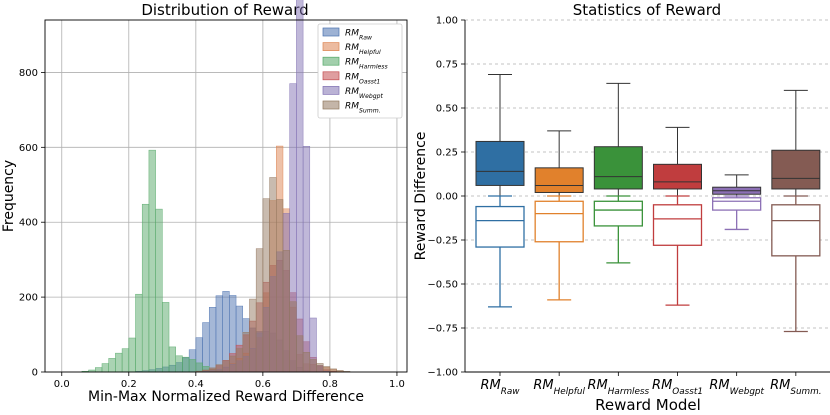 This screenshot has width=830, height=415. Describe the element at coordinates (647, 10) in the screenshot. I see `boxplot-title: Statistics of Reward` at that location.